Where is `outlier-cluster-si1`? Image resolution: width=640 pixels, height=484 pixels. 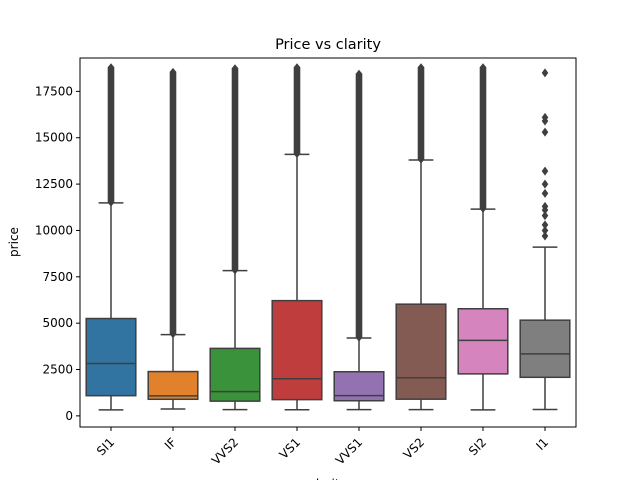
outlier-cluster-si1 is located at coordinates (111, 135).